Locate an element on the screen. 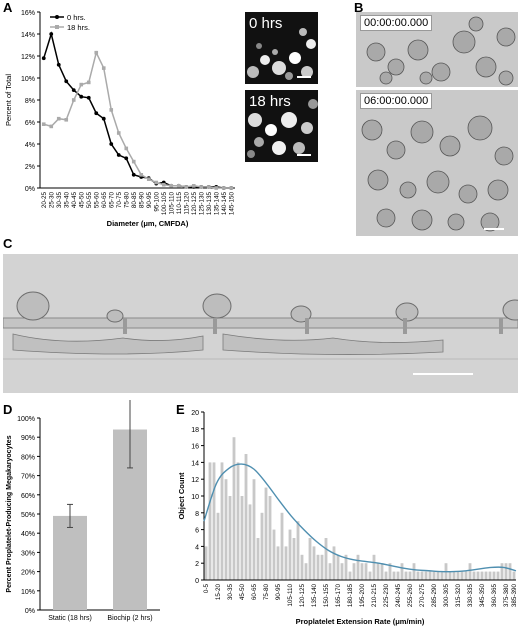 This screenshot has height=630, width=520. y-tick-label: 16% is located at coordinates (28, 13).